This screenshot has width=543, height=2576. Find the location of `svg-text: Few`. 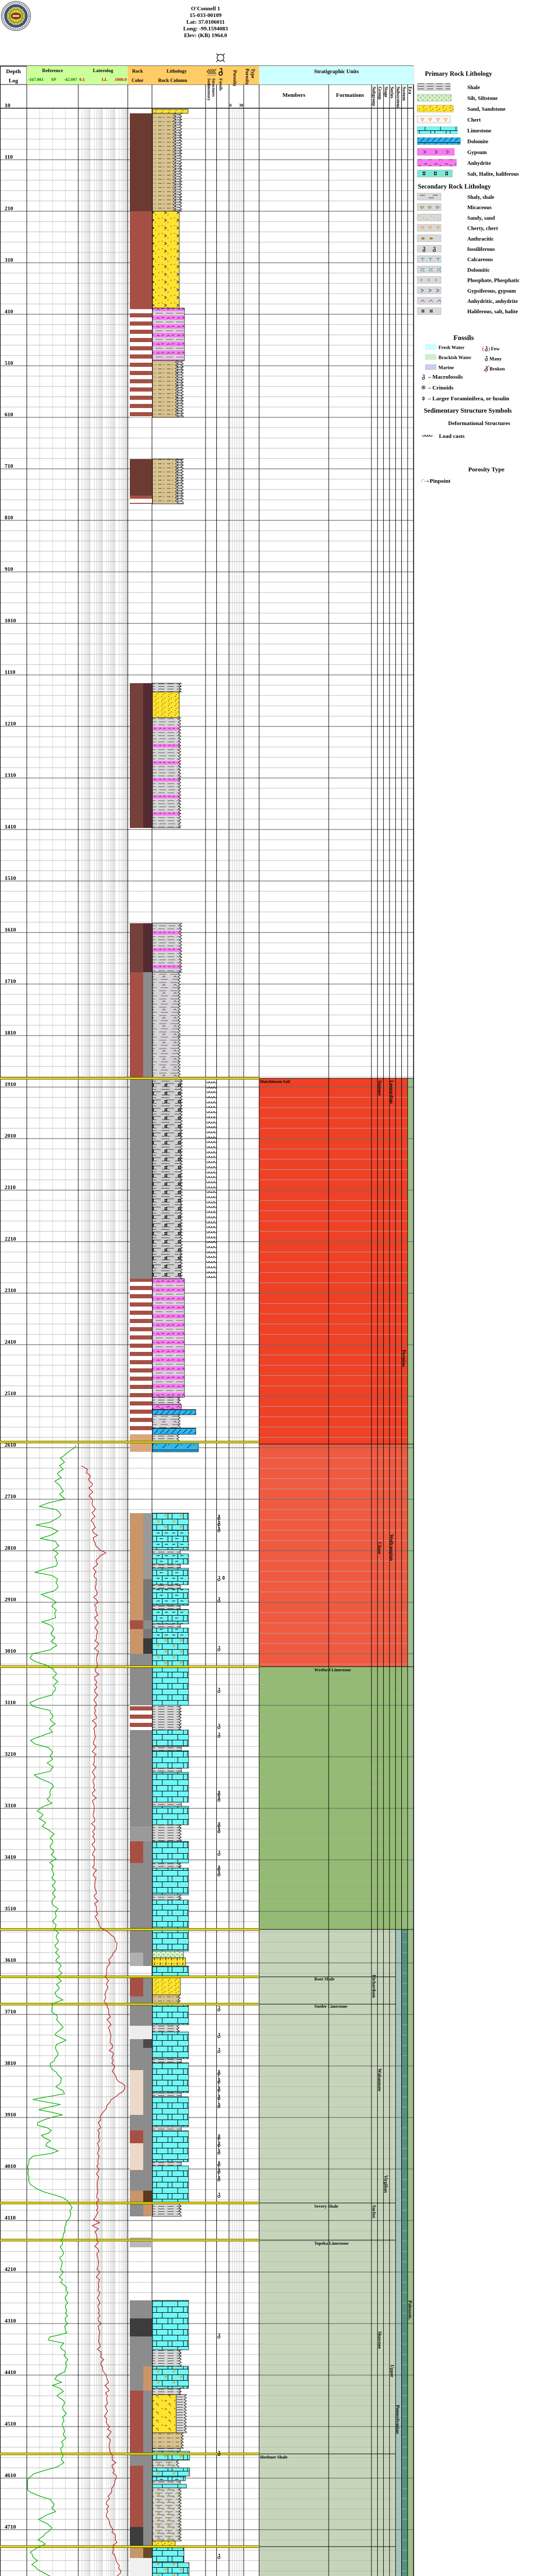

svg-text: Few is located at coordinates (495, 350).